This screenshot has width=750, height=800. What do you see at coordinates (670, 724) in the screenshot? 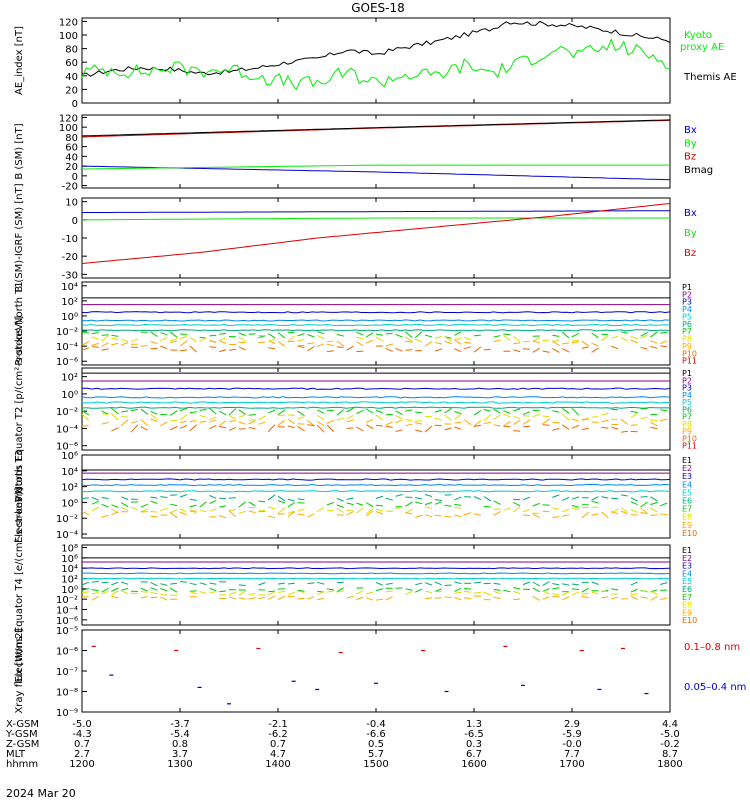
I see `ephemeris-value: 4.4` at bounding box center [670, 724].